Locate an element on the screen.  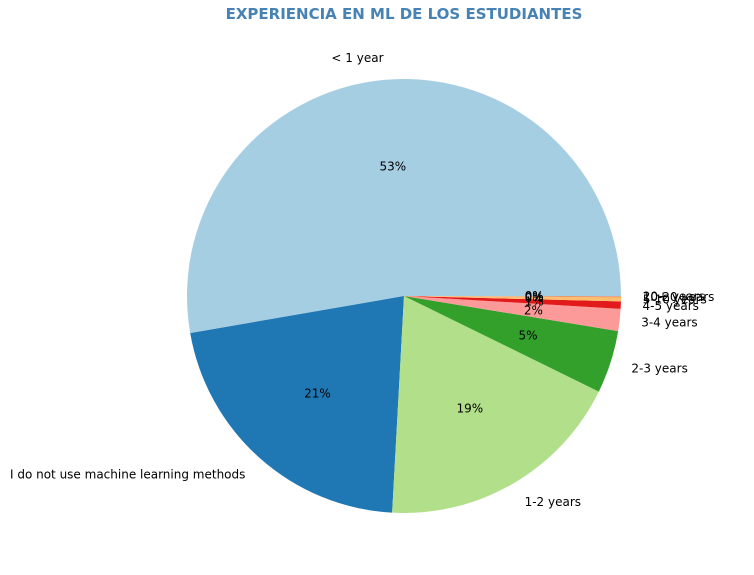
slice-label-8: 10-20 years is located at coordinates (679, 297).